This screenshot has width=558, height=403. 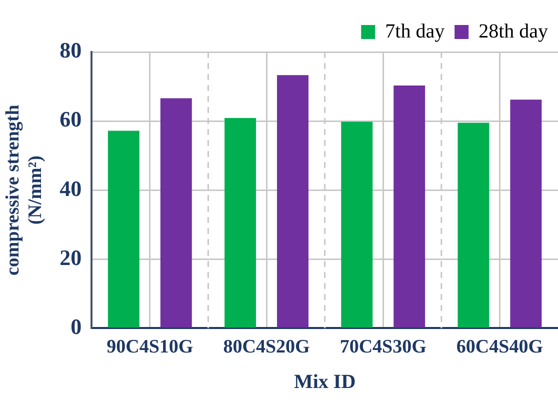 What do you see at coordinates (383, 347) in the screenshot?
I see `x-tick-label: 70C4S30G` at bounding box center [383, 347].